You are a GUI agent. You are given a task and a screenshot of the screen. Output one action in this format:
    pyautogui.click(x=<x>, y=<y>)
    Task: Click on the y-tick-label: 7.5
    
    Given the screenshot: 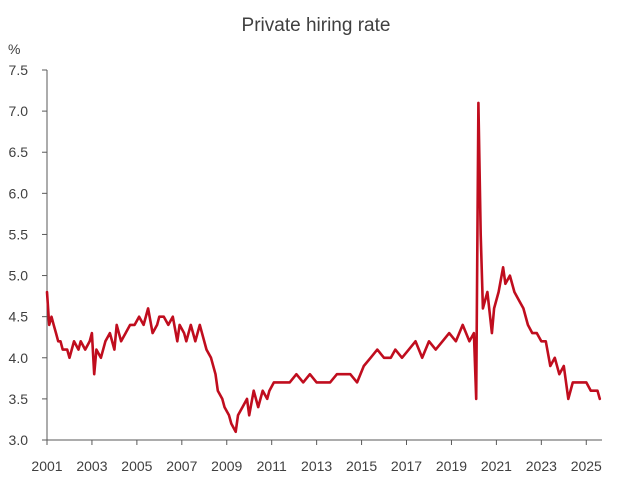 What is the action you would take?
    pyautogui.click(x=19, y=70)
    